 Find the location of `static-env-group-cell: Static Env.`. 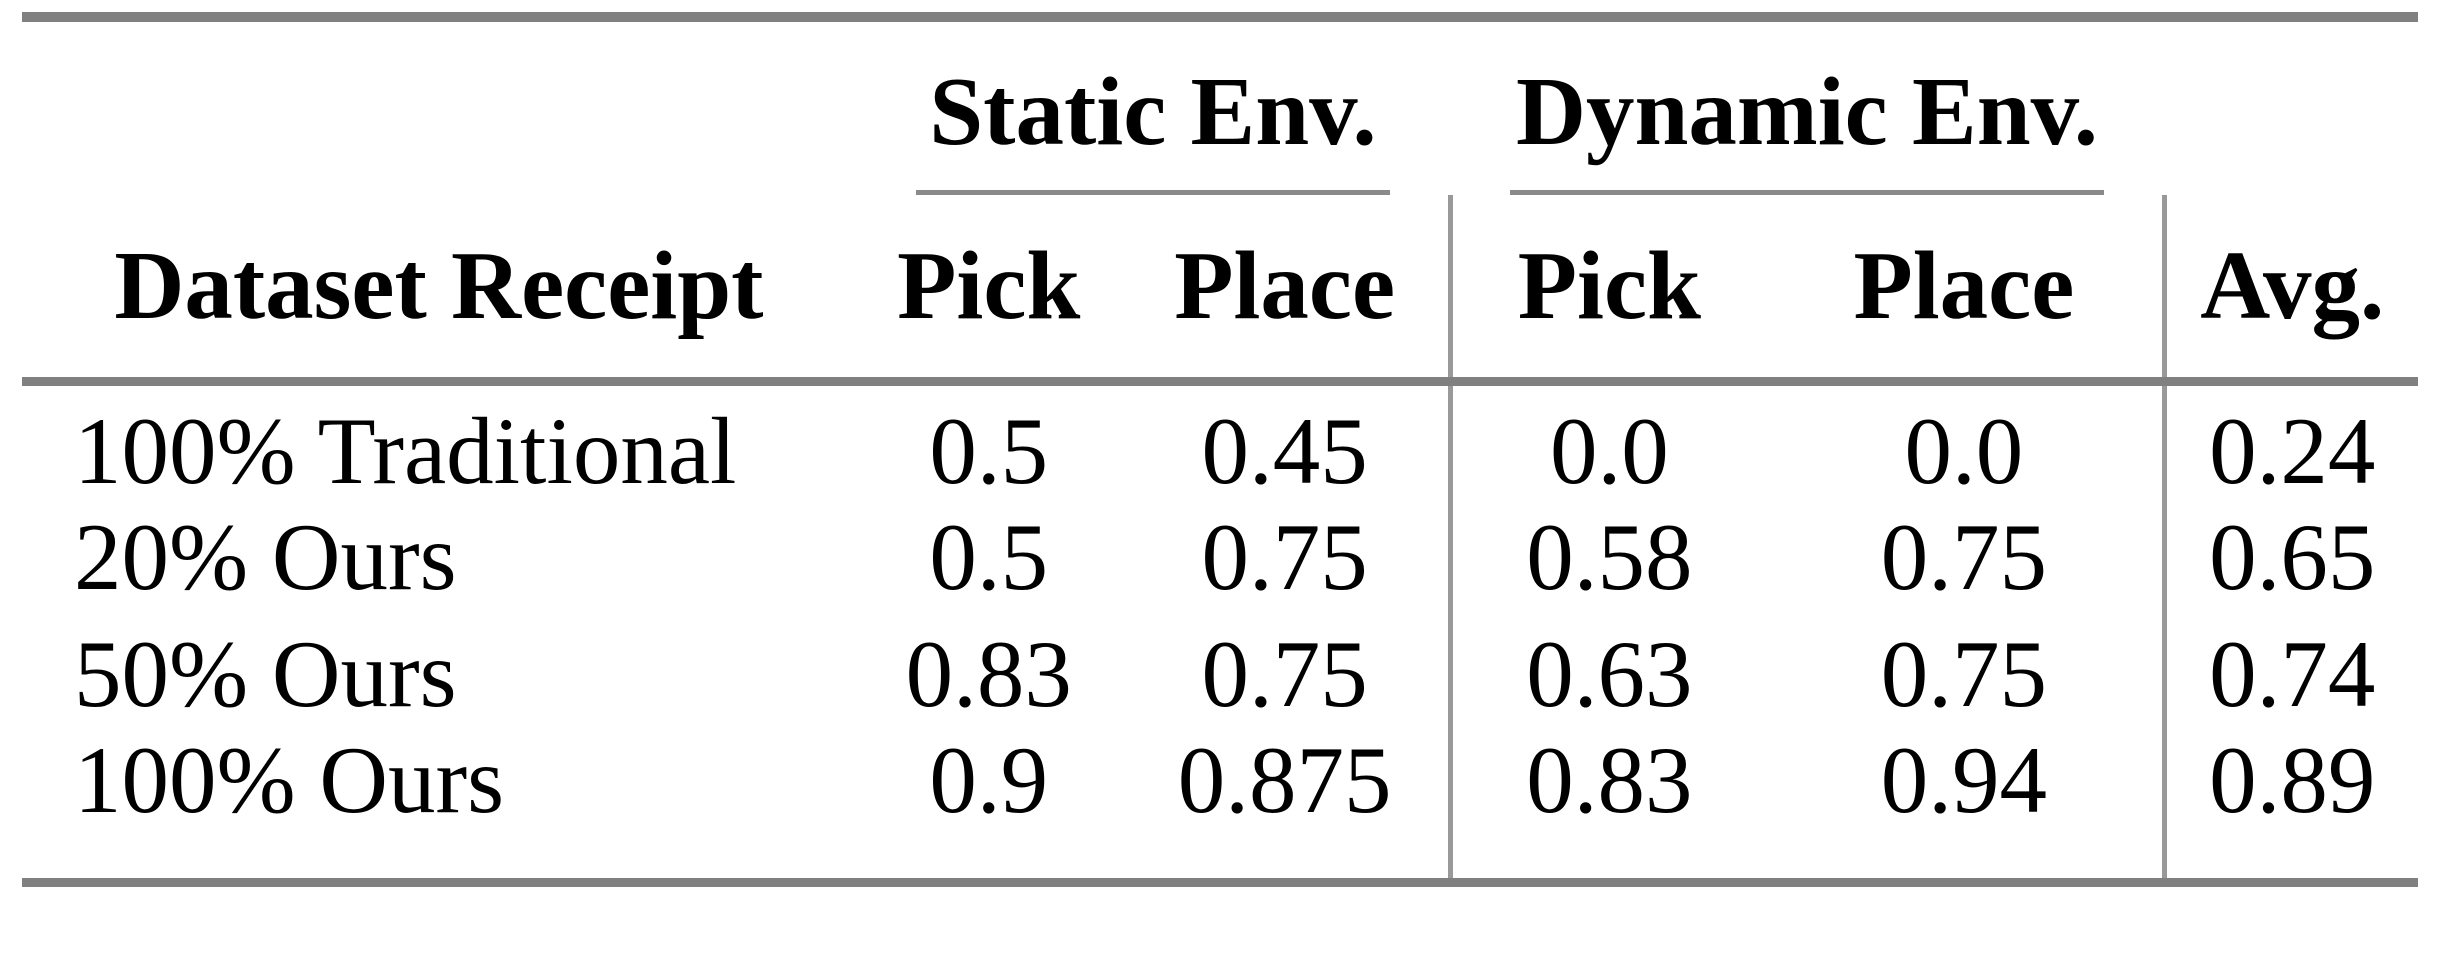

static-env-group-cell: Static Env. is located at coordinates (1152, 103).